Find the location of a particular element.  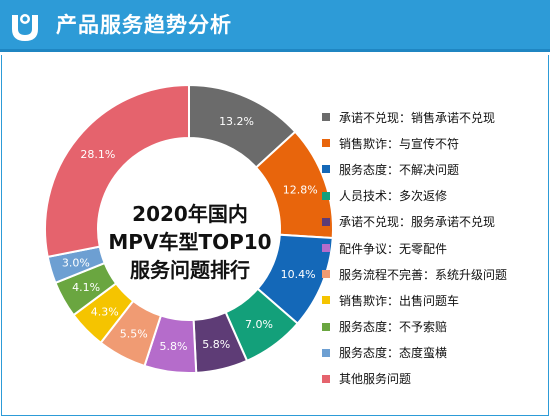

center-label-line-2: MPV车型TOP10 is located at coordinates (190, 242).